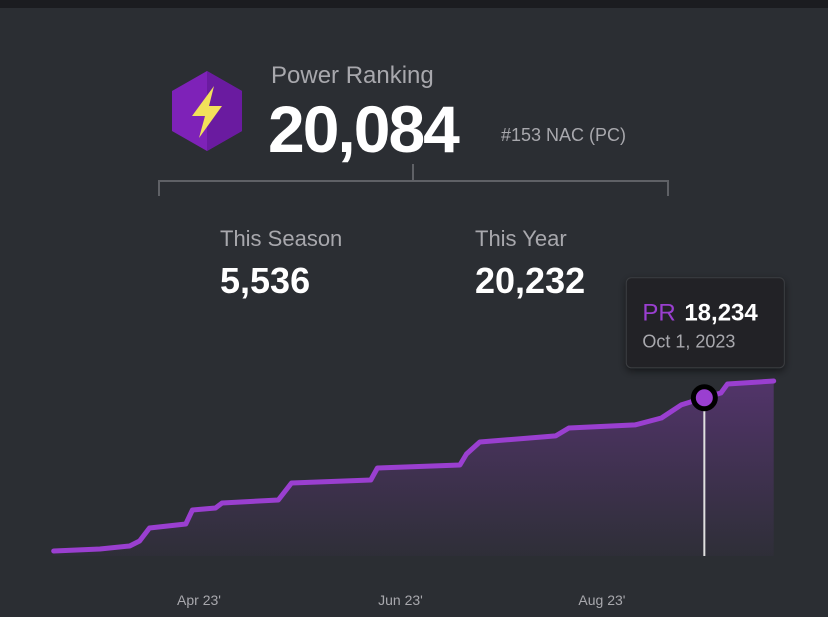  Describe the element at coordinates (413, 180) in the screenshot. I see `bracket` at that location.